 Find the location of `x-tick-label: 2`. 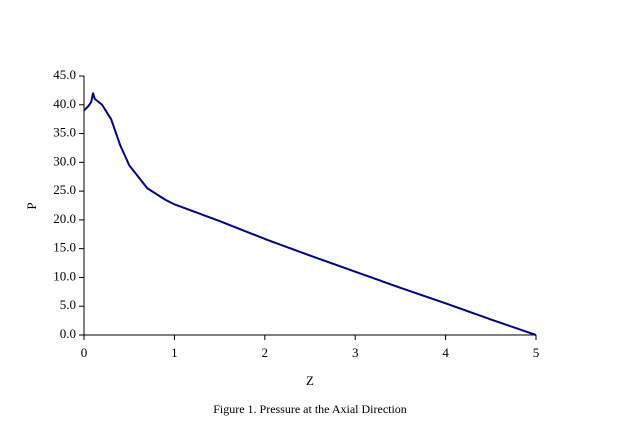

x-tick-label: 2 is located at coordinates (265, 352).